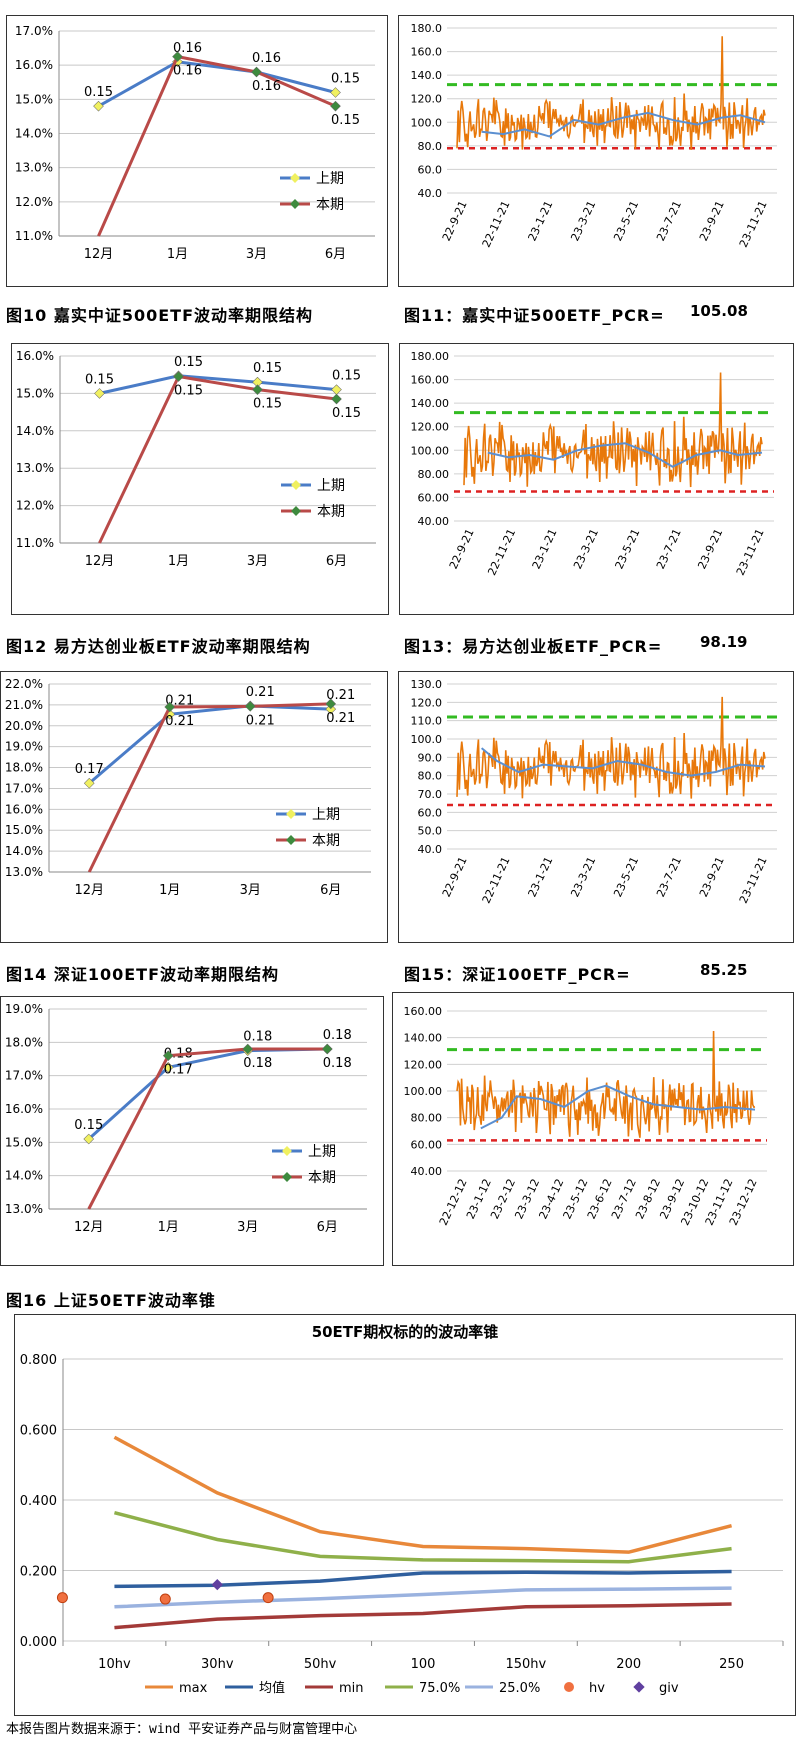  Describe the element at coordinates (24, 768) in the screenshot. I see `y-tick-label: 18.0%` at that location.